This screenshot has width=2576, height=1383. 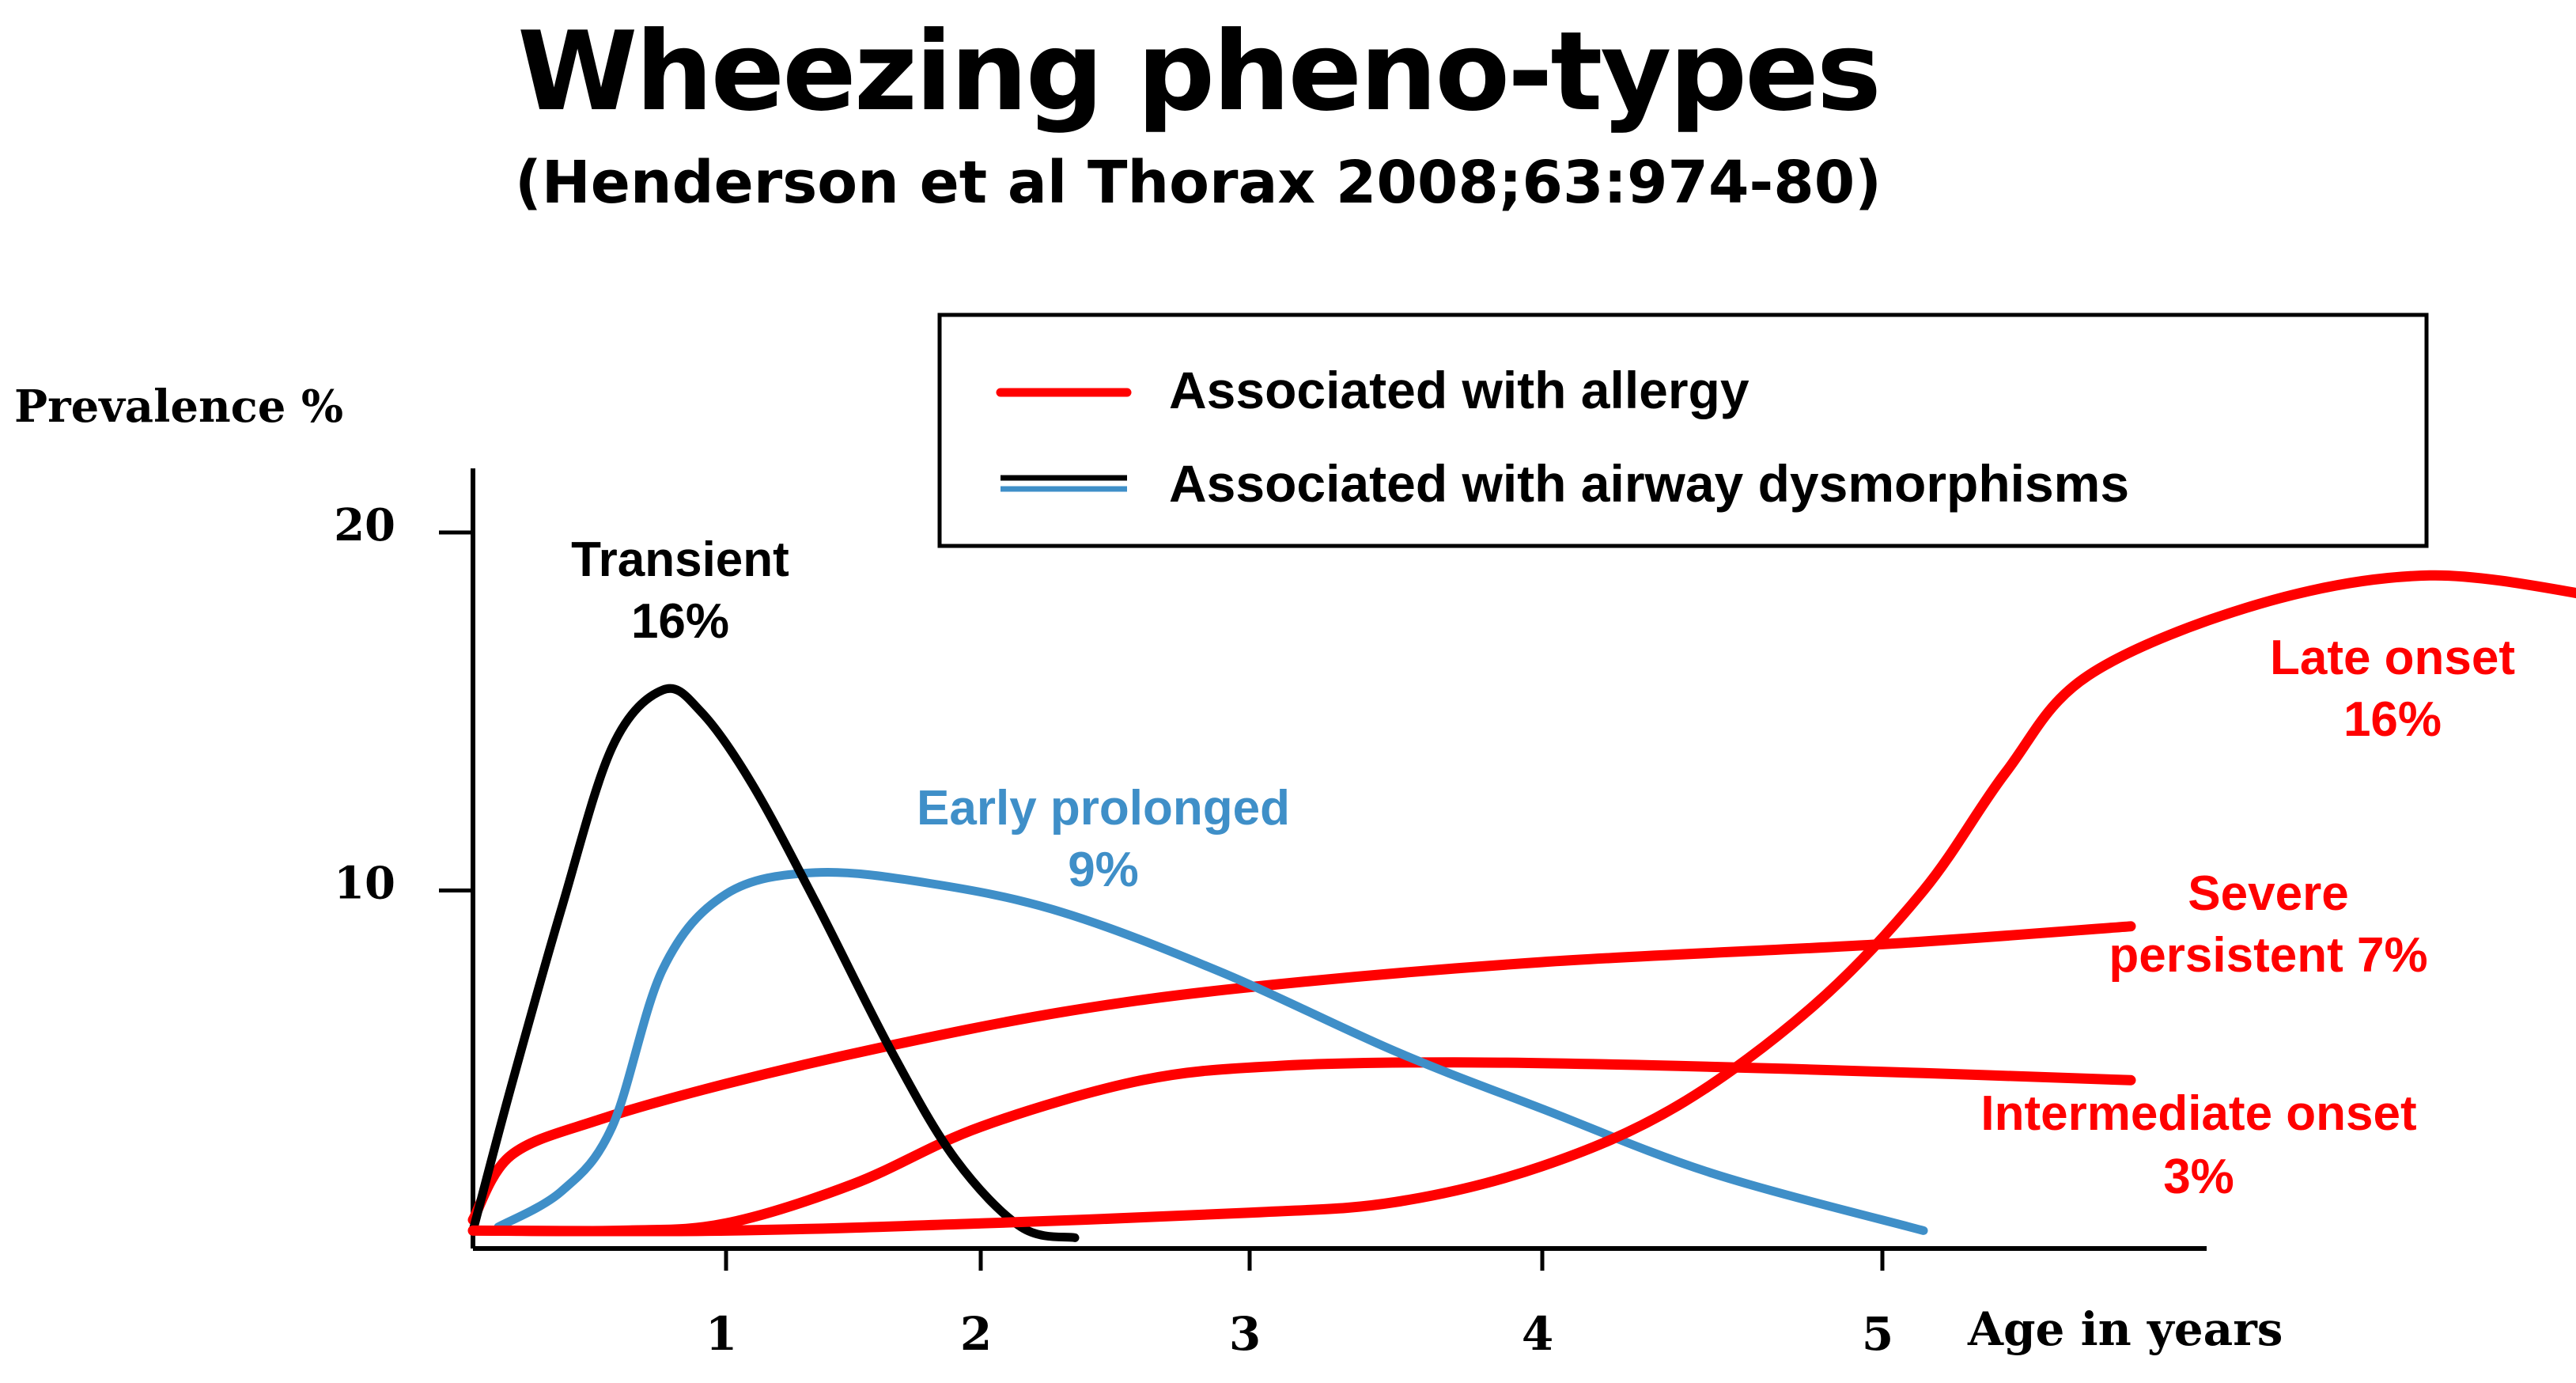 I want to click on series-label-severe-persistent: Severe persistent 7%, so click(x=2268, y=924).